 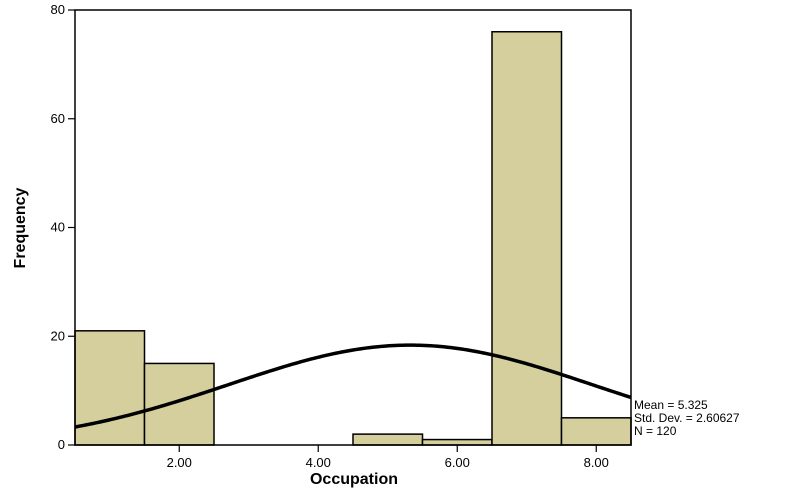 What do you see at coordinates (687, 418) in the screenshot?
I see `std-stat: Std. Dev. = 2.60627` at bounding box center [687, 418].